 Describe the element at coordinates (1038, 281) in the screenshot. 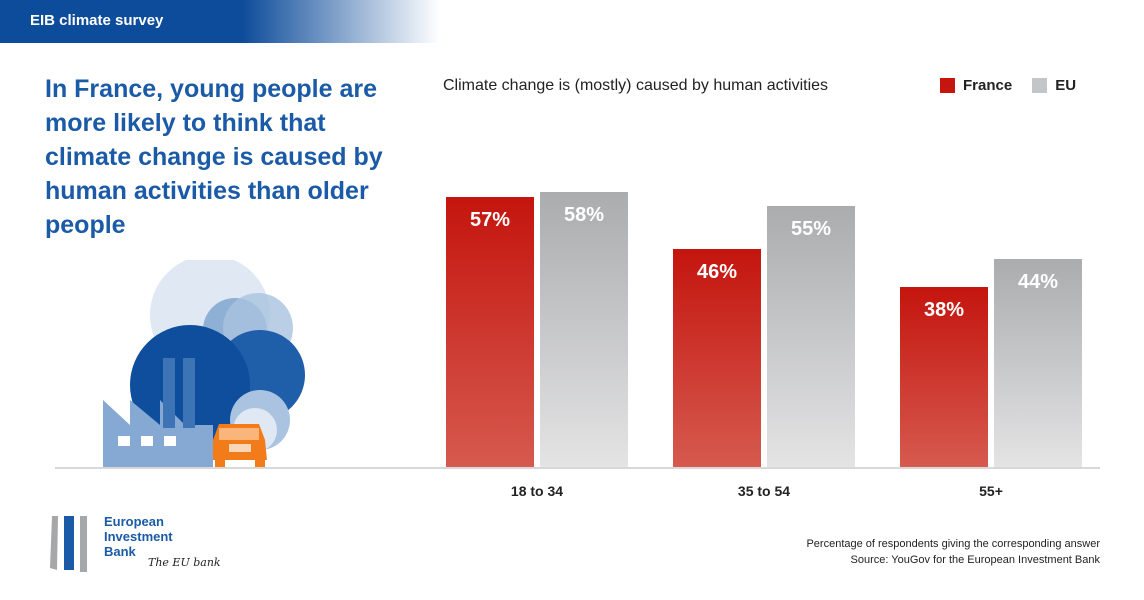

I see `data-label: 44%` at that location.